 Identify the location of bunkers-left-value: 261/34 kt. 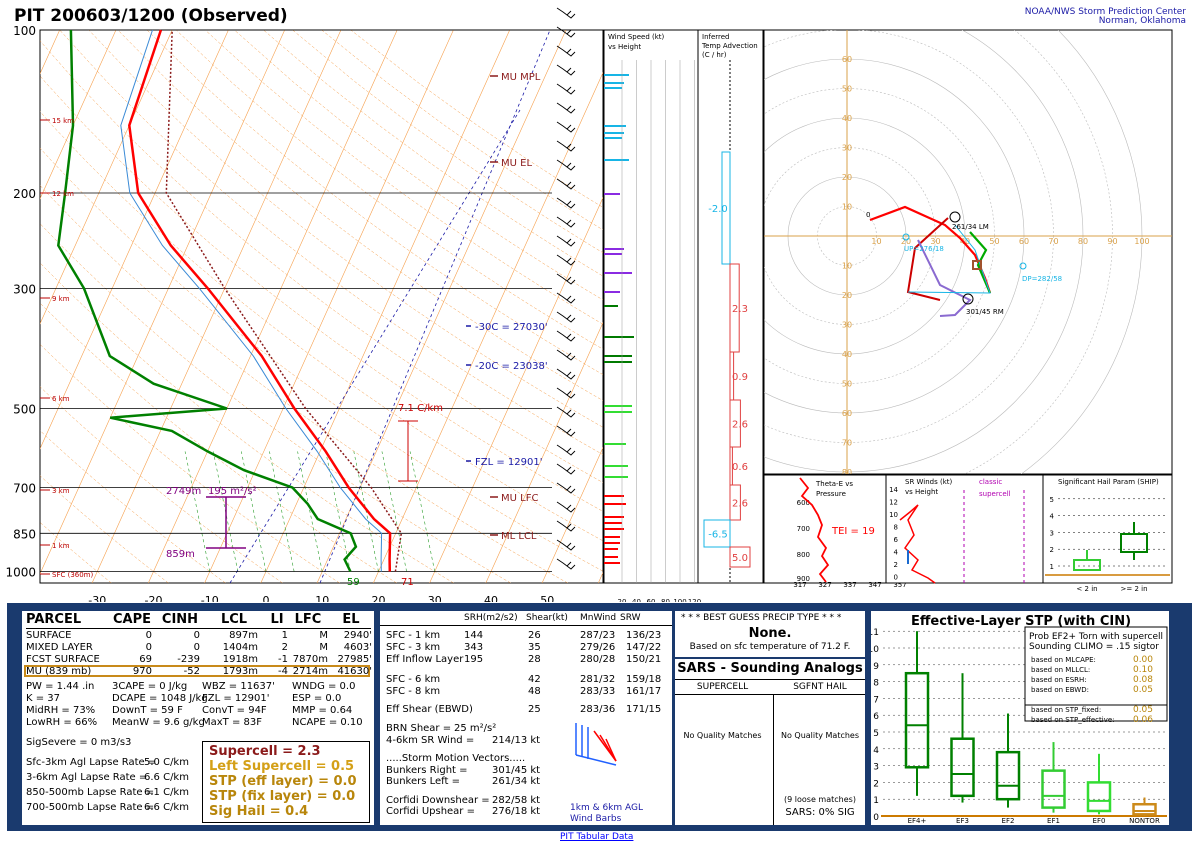
(516, 781).